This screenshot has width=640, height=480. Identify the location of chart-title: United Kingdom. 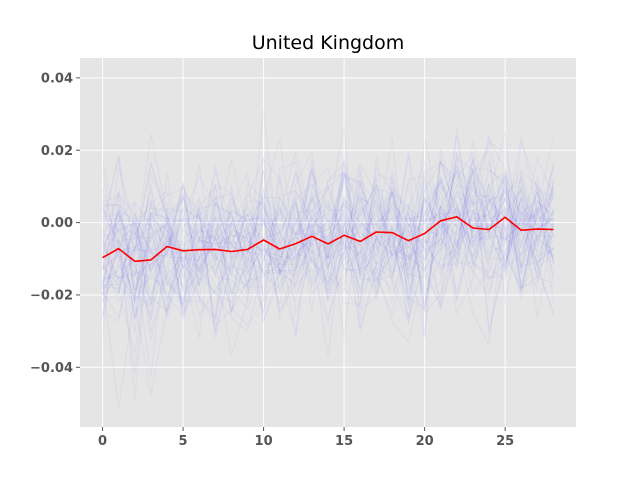
(328, 43).